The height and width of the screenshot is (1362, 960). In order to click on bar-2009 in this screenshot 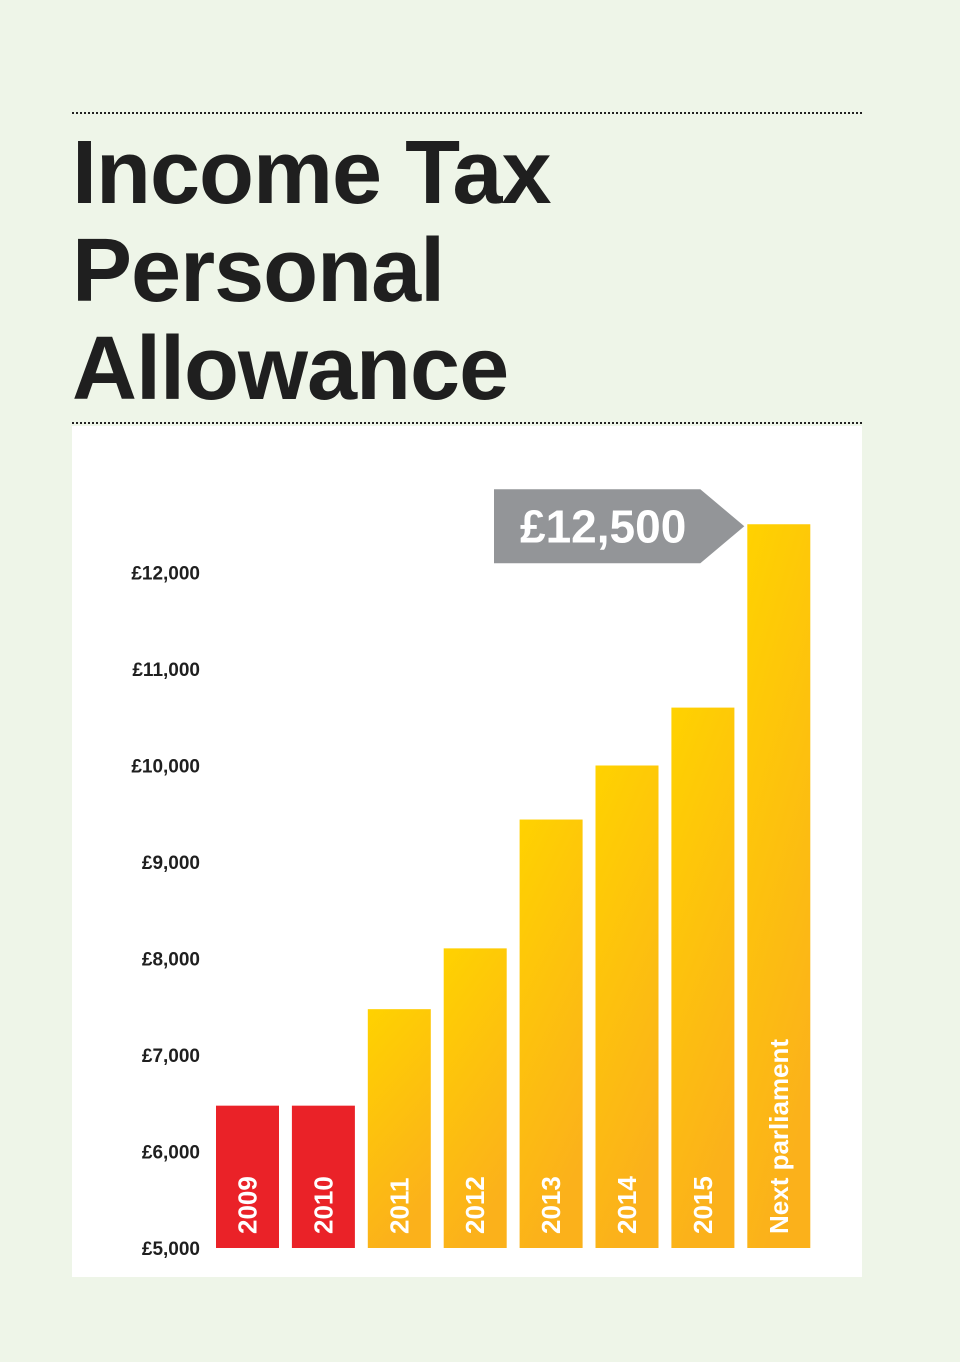, I will do `click(247, 1176)`.